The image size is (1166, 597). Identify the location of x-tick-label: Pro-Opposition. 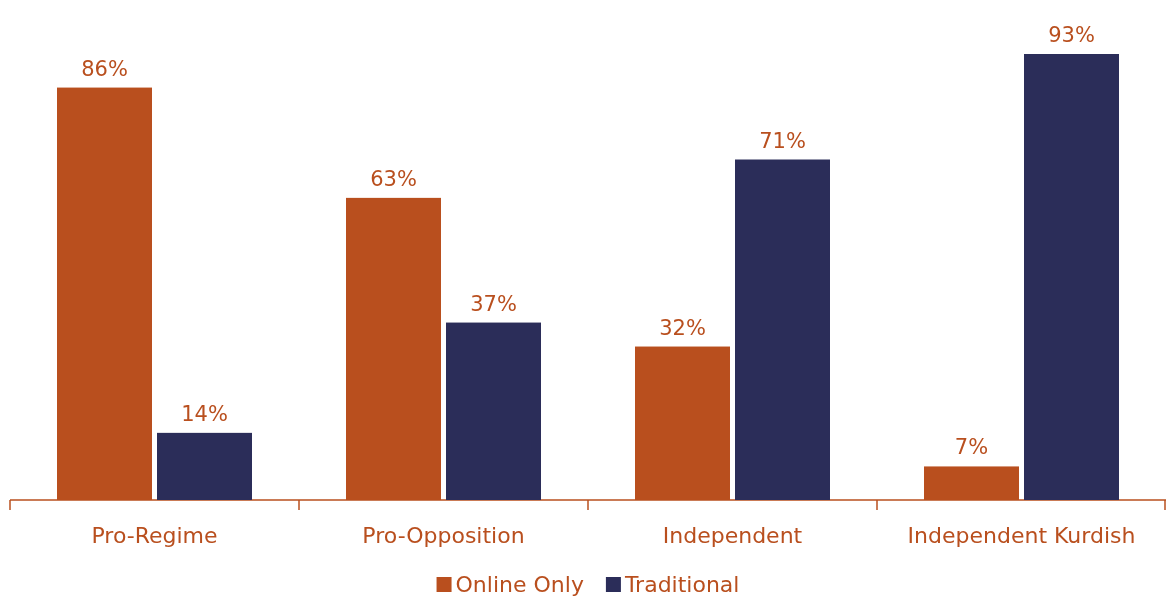
(443, 535).